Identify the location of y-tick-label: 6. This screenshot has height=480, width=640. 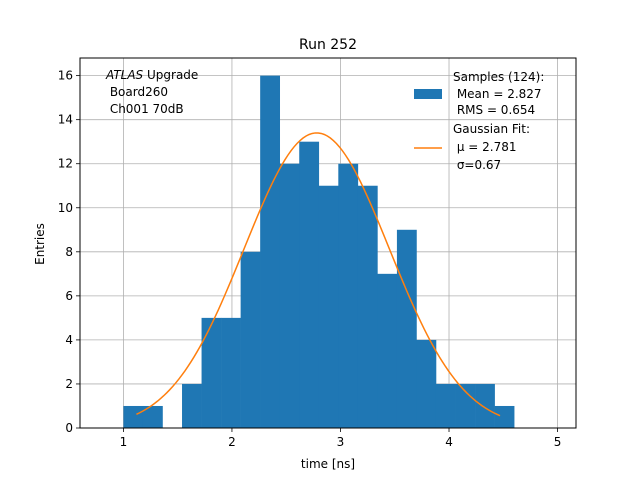
(69, 296).